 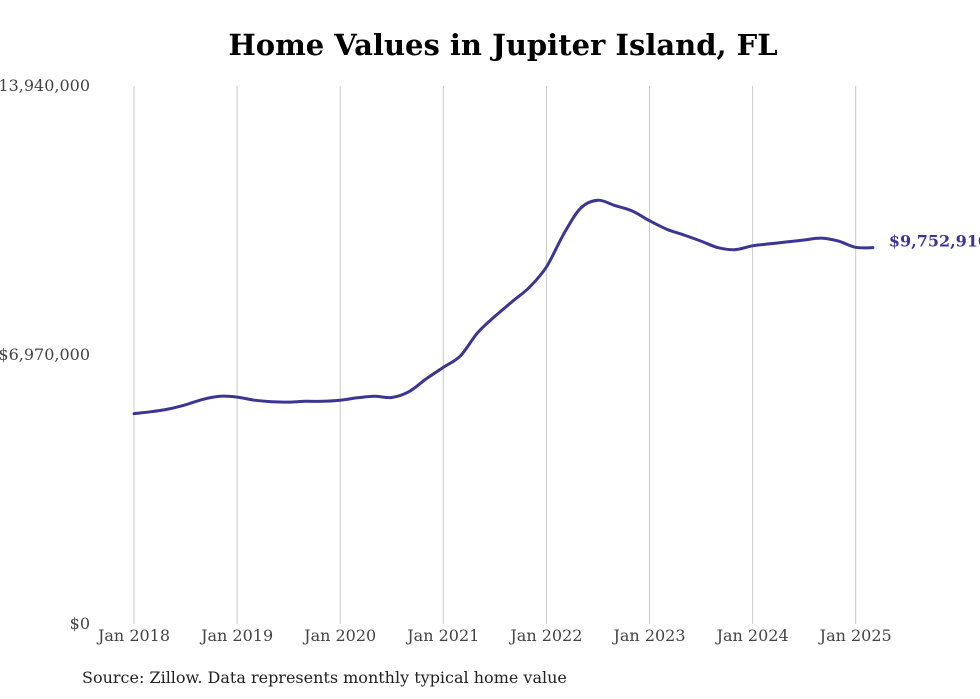 I want to click on x-tick-label: Jan 2021, so click(x=442, y=635).